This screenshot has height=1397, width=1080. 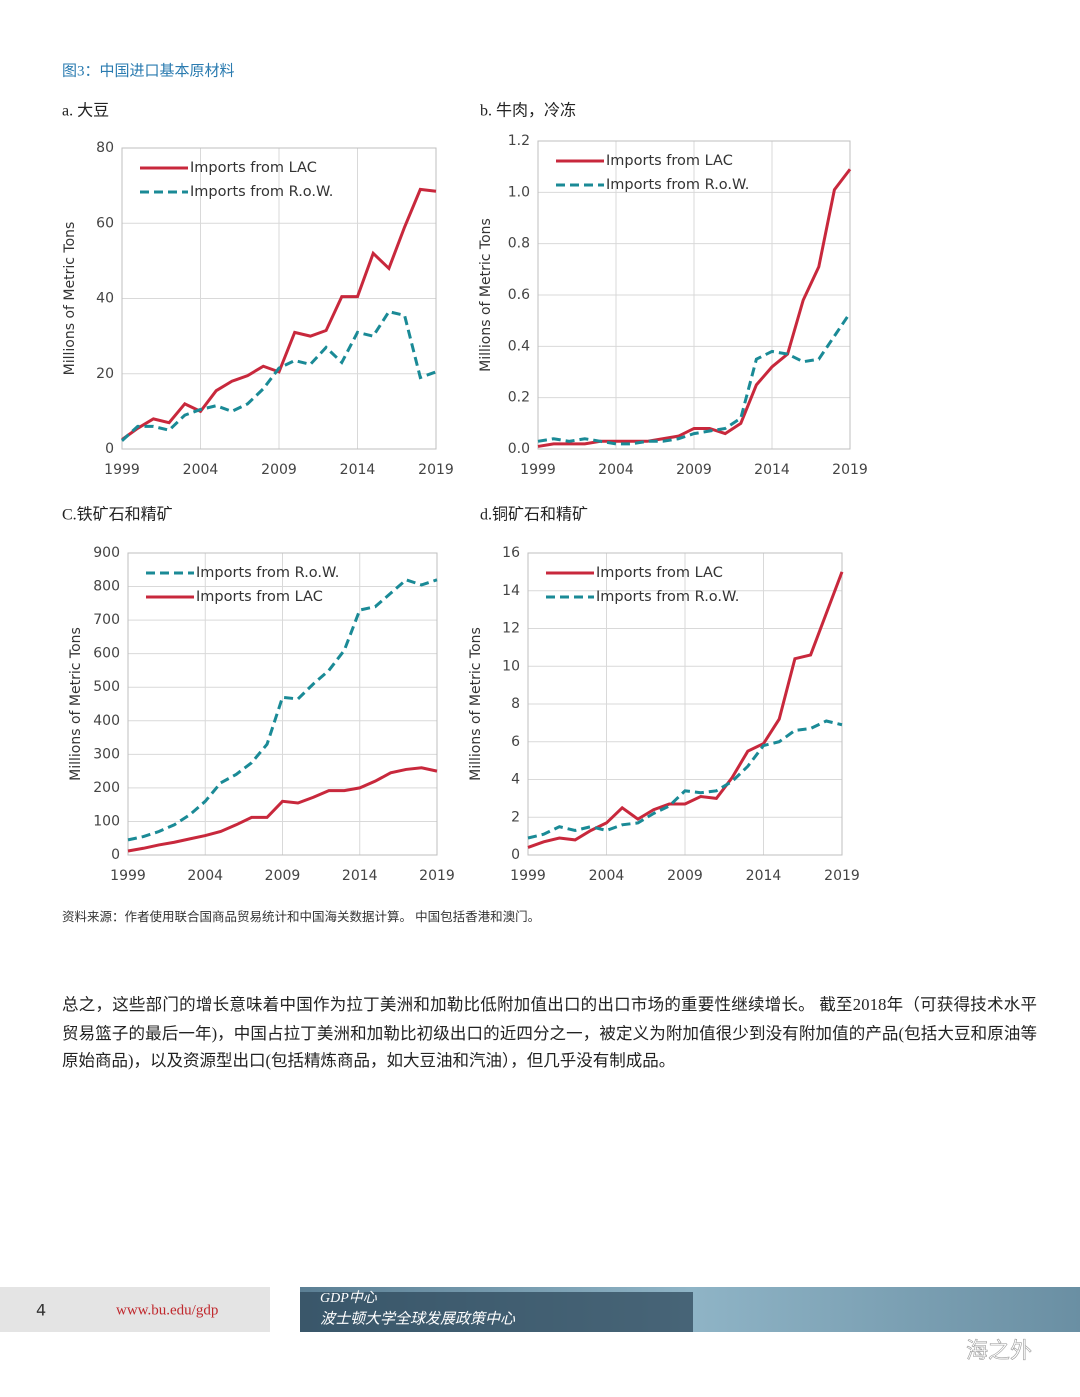 I want to click on source-note: 资料来源：作者使用联合国商品贸易统计和中国海关数据计算。 中国包括香港和澳门。, so click(x=301, y=916).